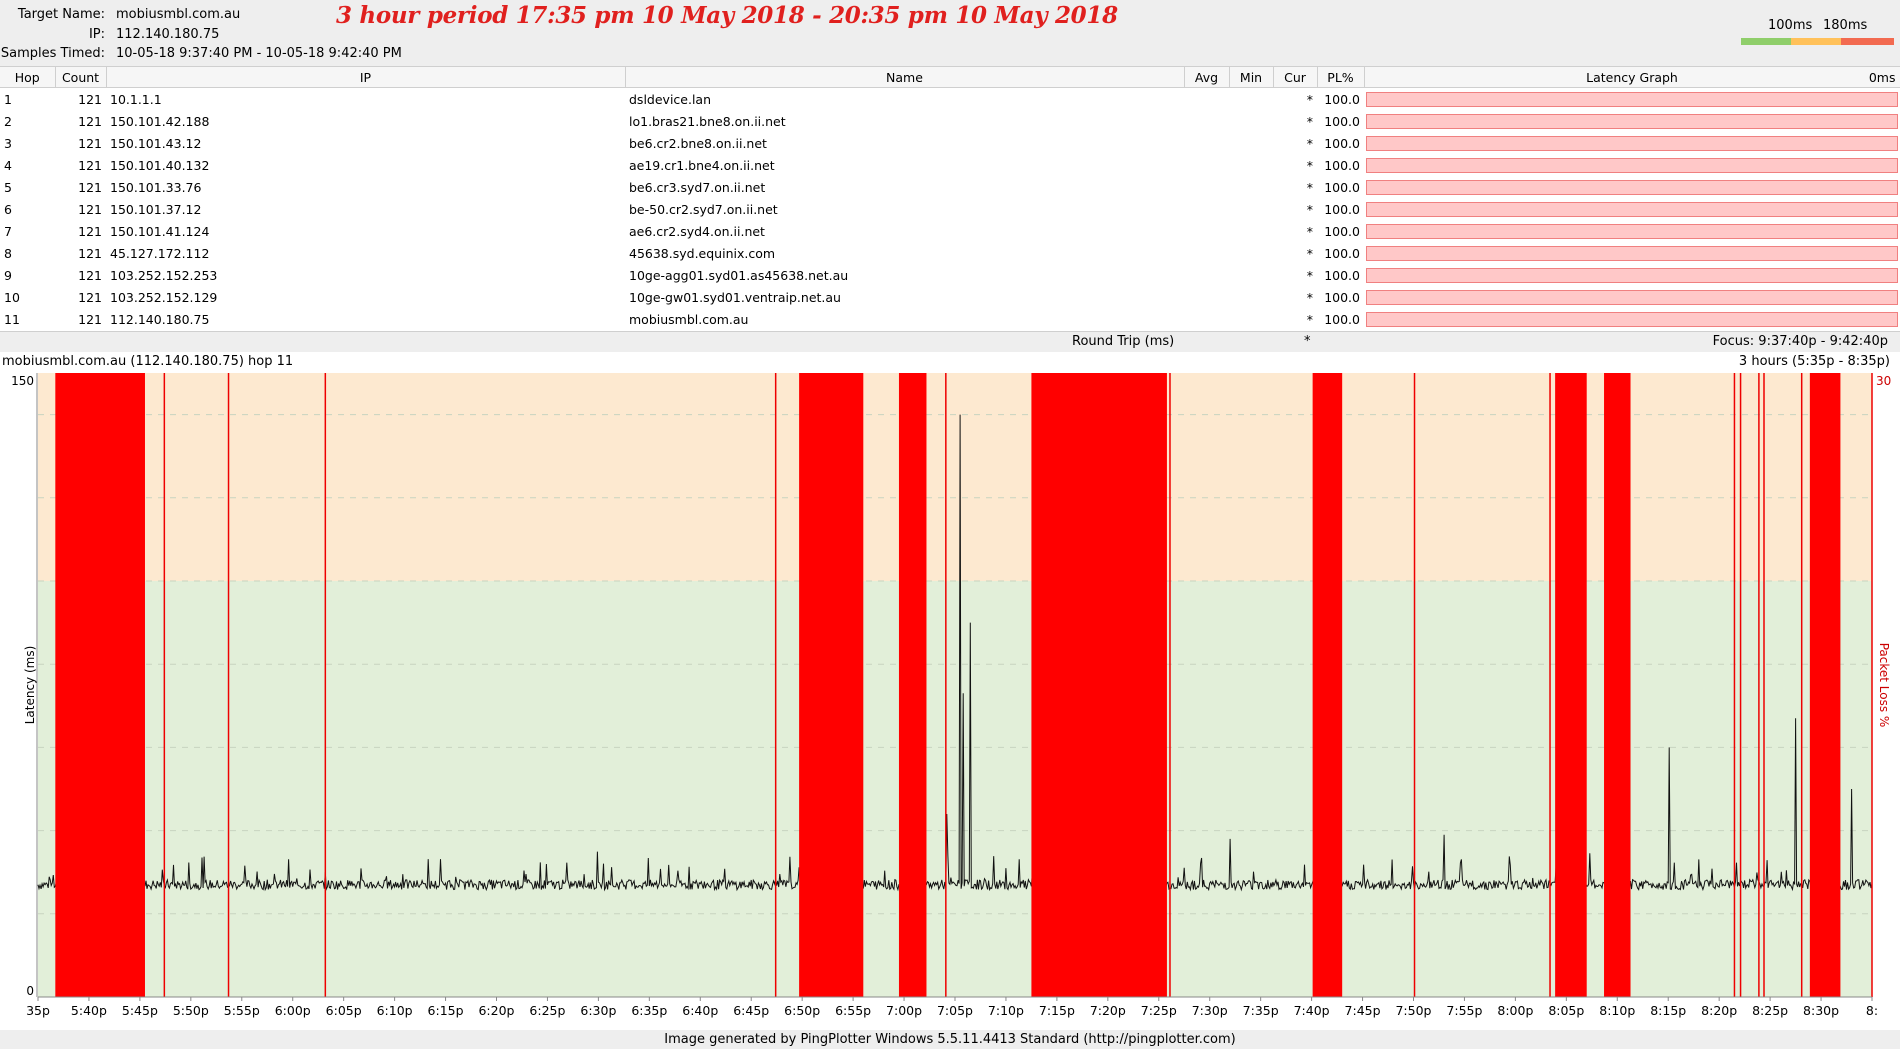 This screenshot has width=1900, height=1049. What do you see at coordinates (12, 319) in the screenshot?
I see `hop-cell: 11` at bounding box center [12, 319].